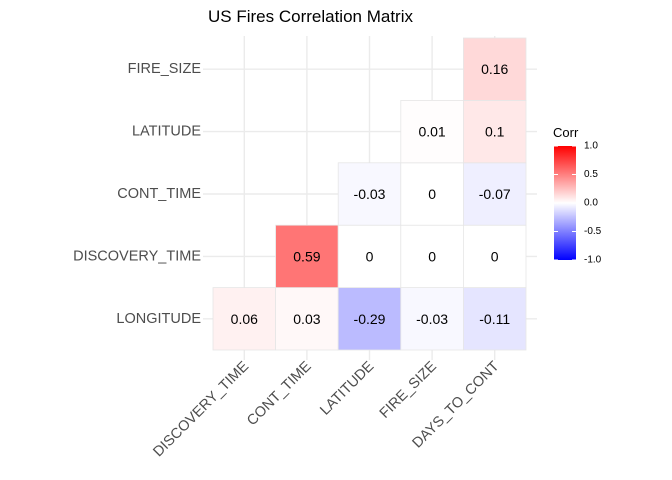  I want to click on cell-value-label: 0.16, so click(494, 69).